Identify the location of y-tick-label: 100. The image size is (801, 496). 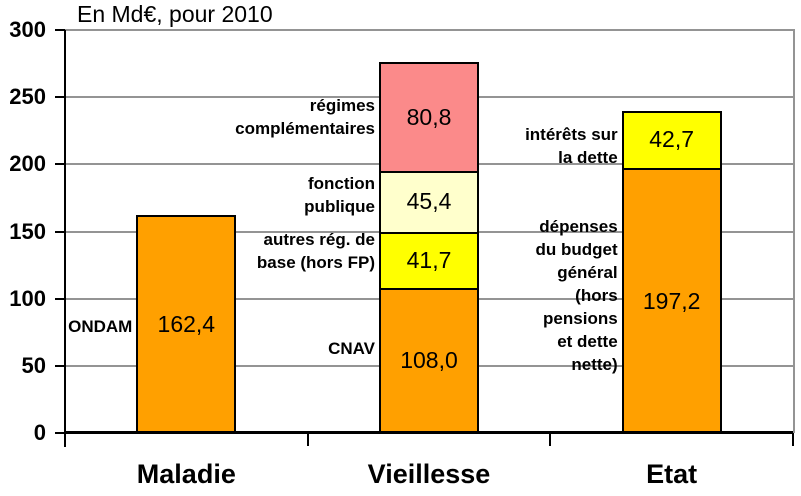
(27, 298).